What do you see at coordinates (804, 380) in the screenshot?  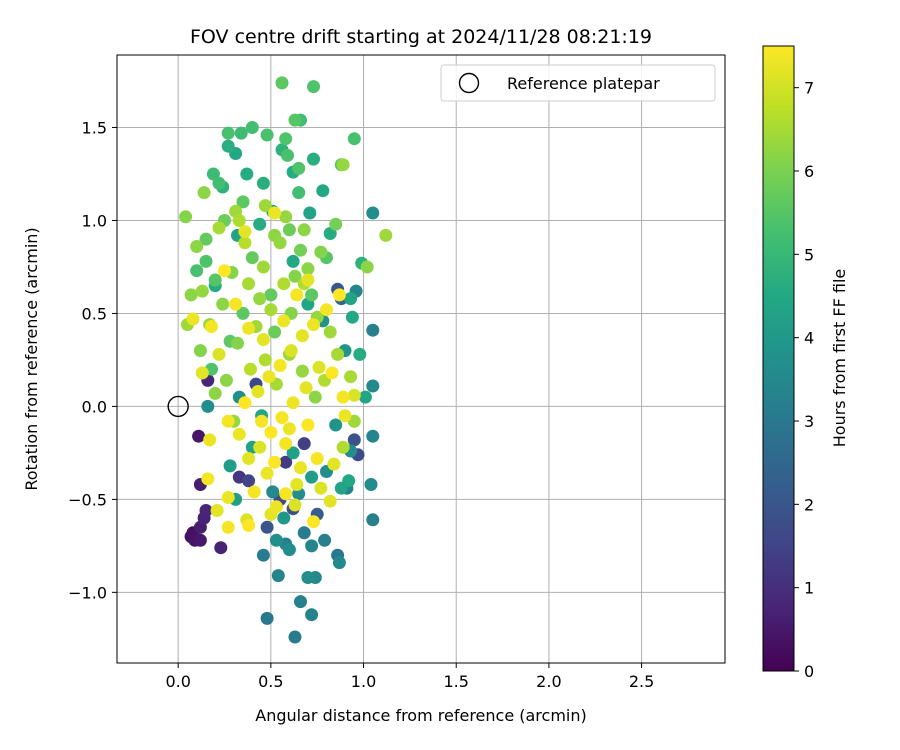 I see `colorbar-ticks: 0 1 2 3 4 5 6 7` at bounding box center [804, 380].